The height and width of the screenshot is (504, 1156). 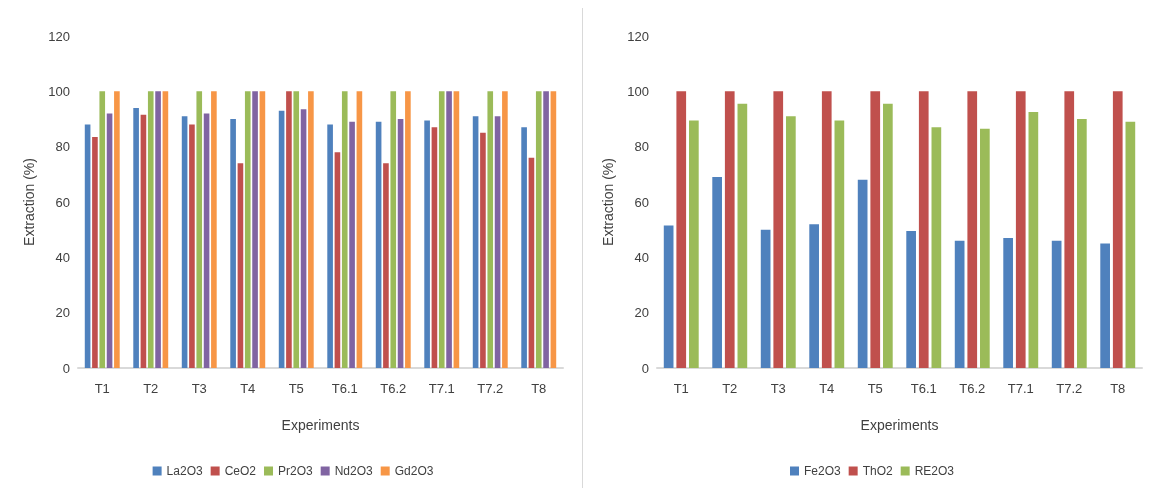 What do you see at coordinates (934, 471) in the screenshot?
I see `legend-label: RE2O3` at bounding box center [934, 471].